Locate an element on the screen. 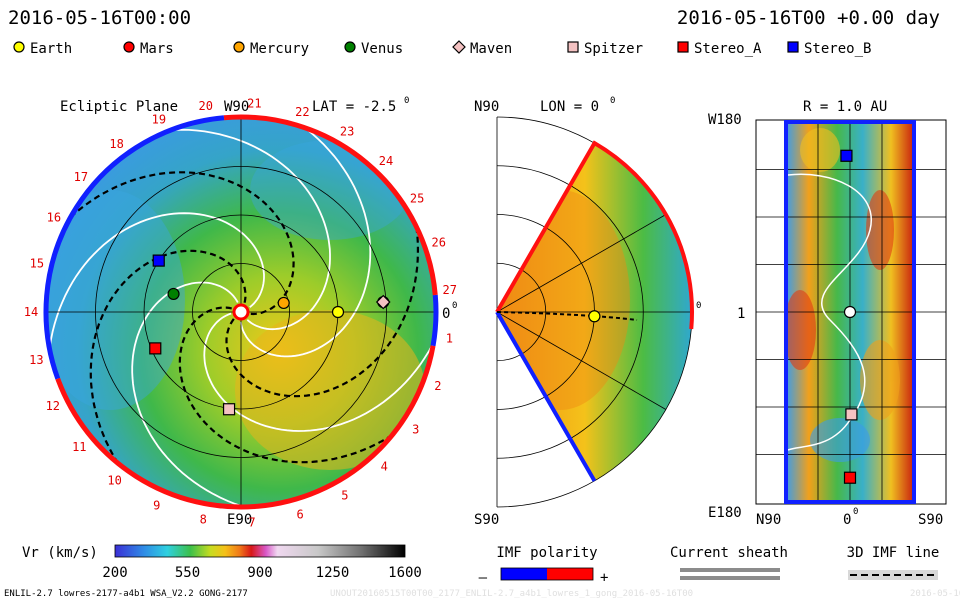 This screenshot has width=960, height=600. colorbar-tick-label: 1600 is located at coordinates (405, 573).